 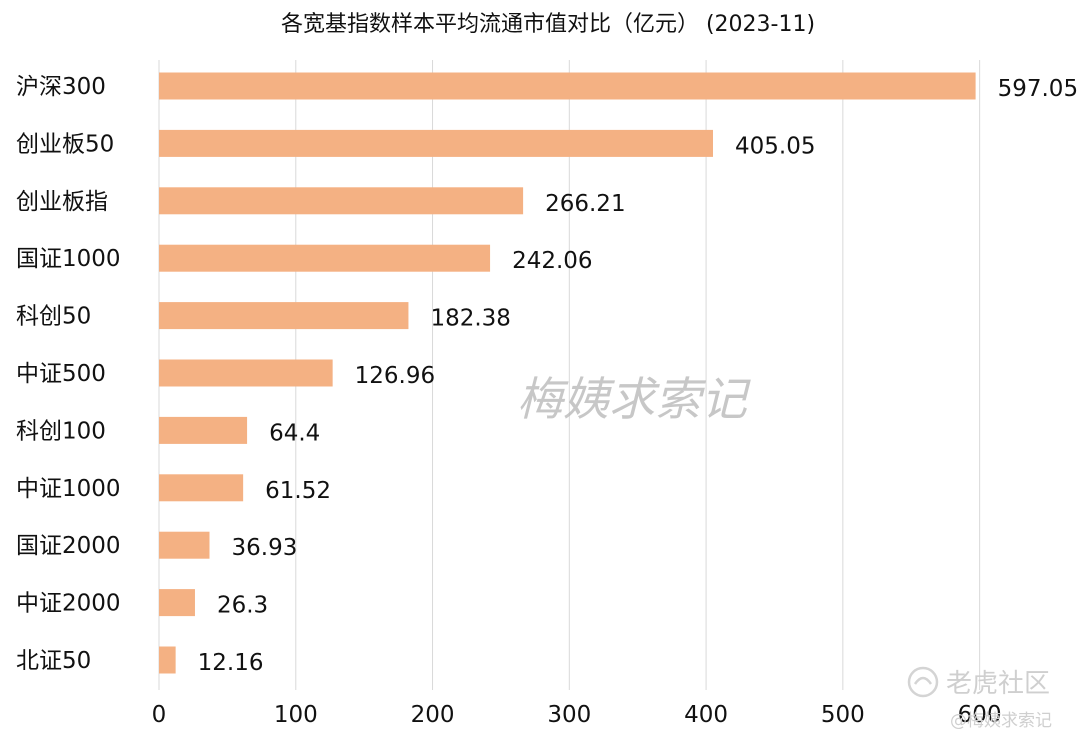 What do you see at coordinates (68, 489) in the screenshot?
I see `category-label-7: 中证1000` at bounding box center [68, 489].